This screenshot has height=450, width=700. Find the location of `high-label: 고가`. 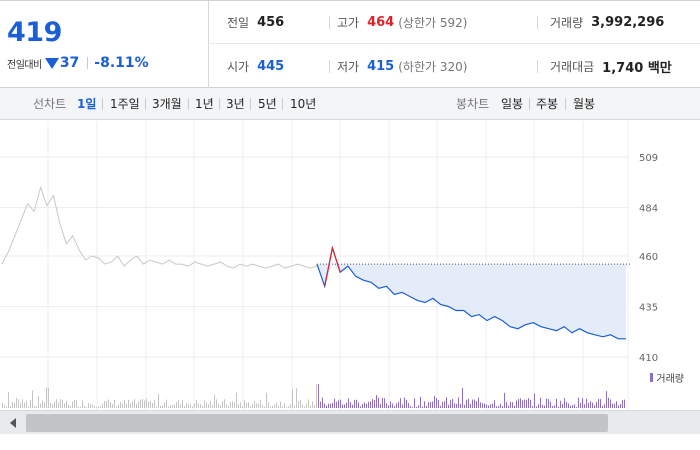

high-label: 고가 is located at coordinates (348, 23).